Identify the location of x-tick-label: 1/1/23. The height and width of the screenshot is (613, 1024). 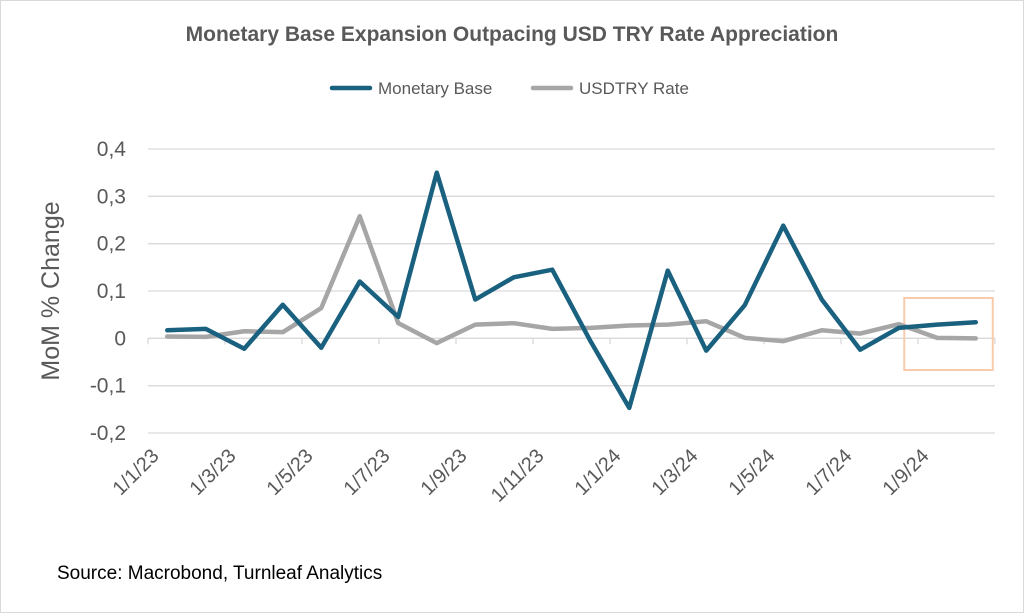
(136, 472).